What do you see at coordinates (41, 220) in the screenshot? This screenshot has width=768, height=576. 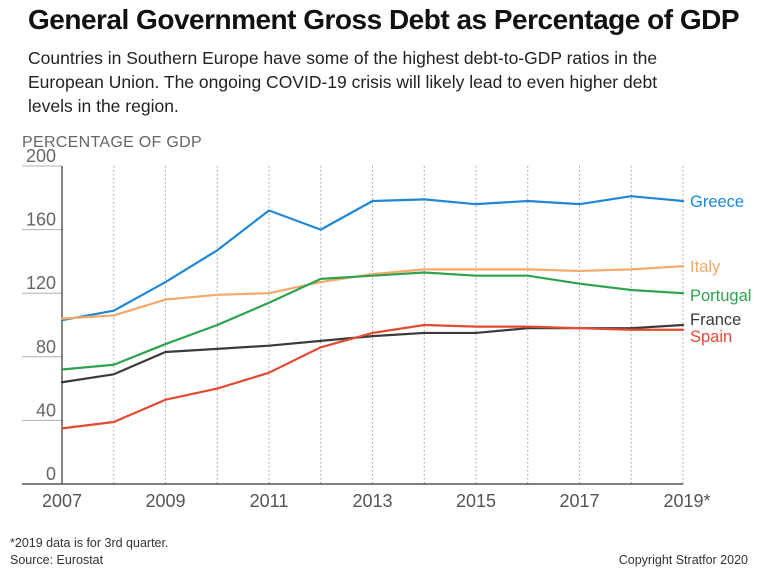 I see `y-tick-label-160: 160` at bounding box center [41, 220].